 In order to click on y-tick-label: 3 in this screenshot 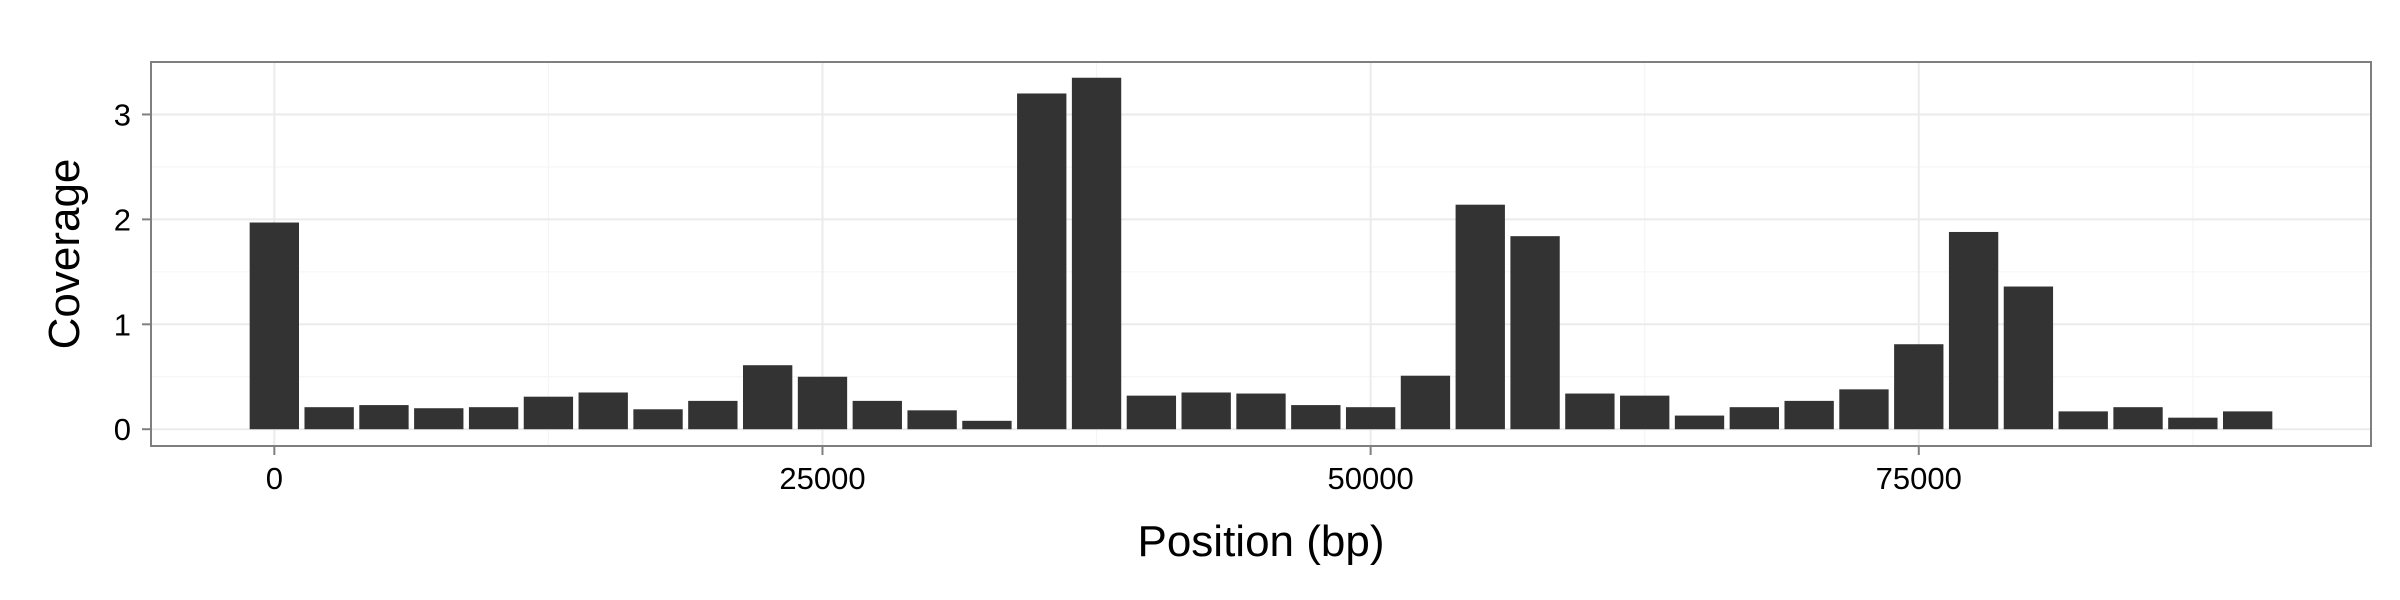, I will do `click(122, 114)`.